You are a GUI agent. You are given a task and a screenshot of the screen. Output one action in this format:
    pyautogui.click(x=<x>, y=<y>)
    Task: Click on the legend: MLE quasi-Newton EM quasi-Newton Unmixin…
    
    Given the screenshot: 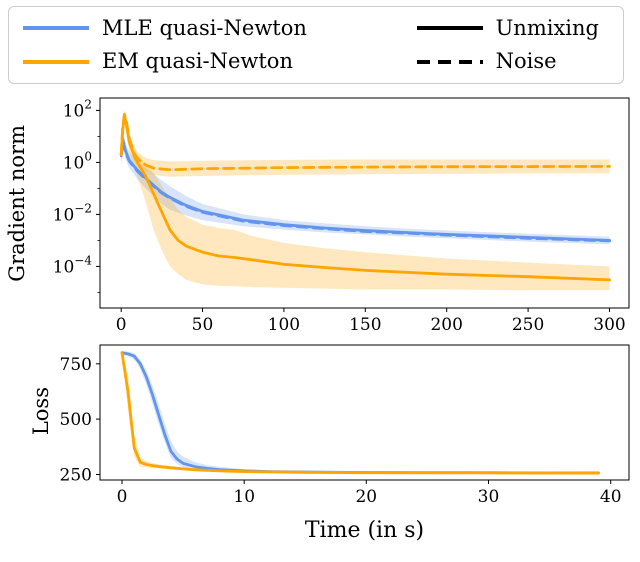 What is the action you would take?
    pyautogui.click(x=316, y=45)
    